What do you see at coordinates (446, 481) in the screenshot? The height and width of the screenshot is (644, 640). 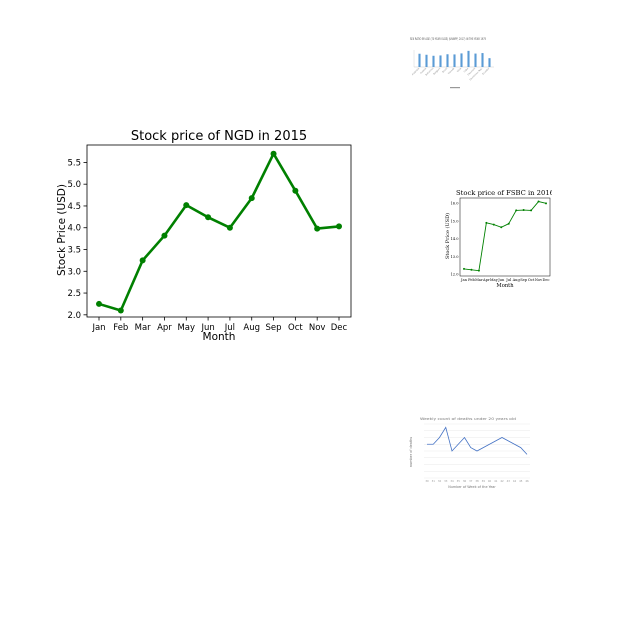 I see `thumb-deaths-x-tick-label: 33` at bounding box center [446, 481].